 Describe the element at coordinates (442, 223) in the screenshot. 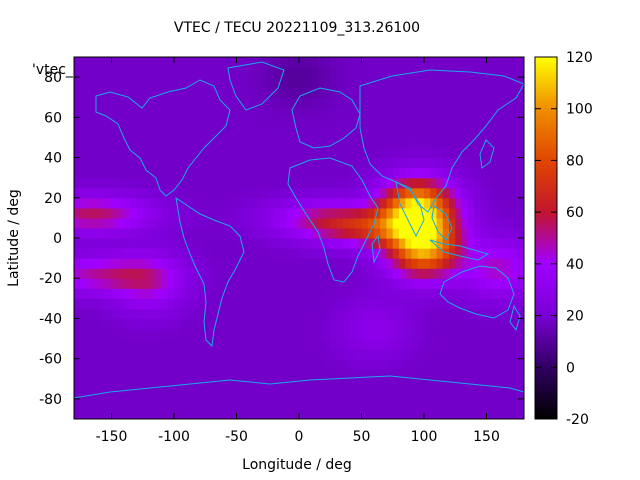

I see `coast-southeast-asia` at that location.